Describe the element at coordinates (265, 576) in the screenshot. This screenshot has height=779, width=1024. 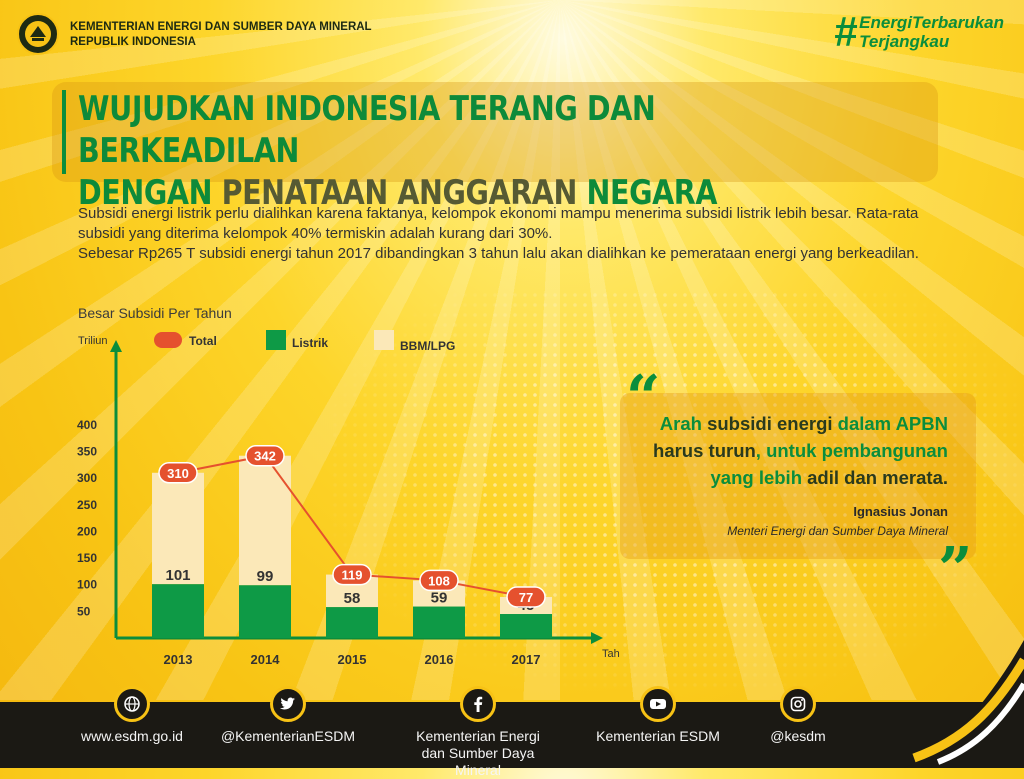
I see `listrik-value-label: 99` at that location.